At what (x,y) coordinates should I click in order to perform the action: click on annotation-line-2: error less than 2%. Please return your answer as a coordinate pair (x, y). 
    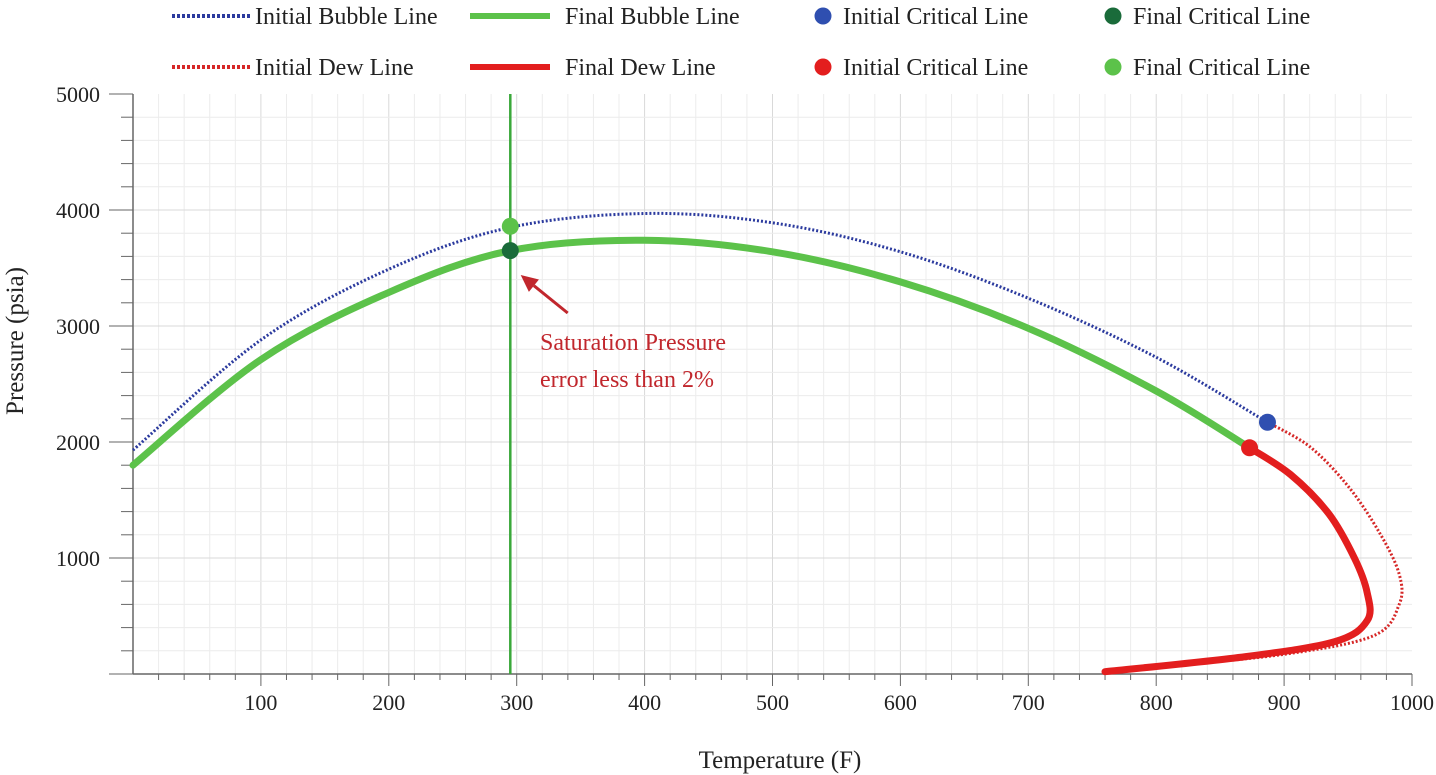
    Looking at the image, I should click on (627, 380).